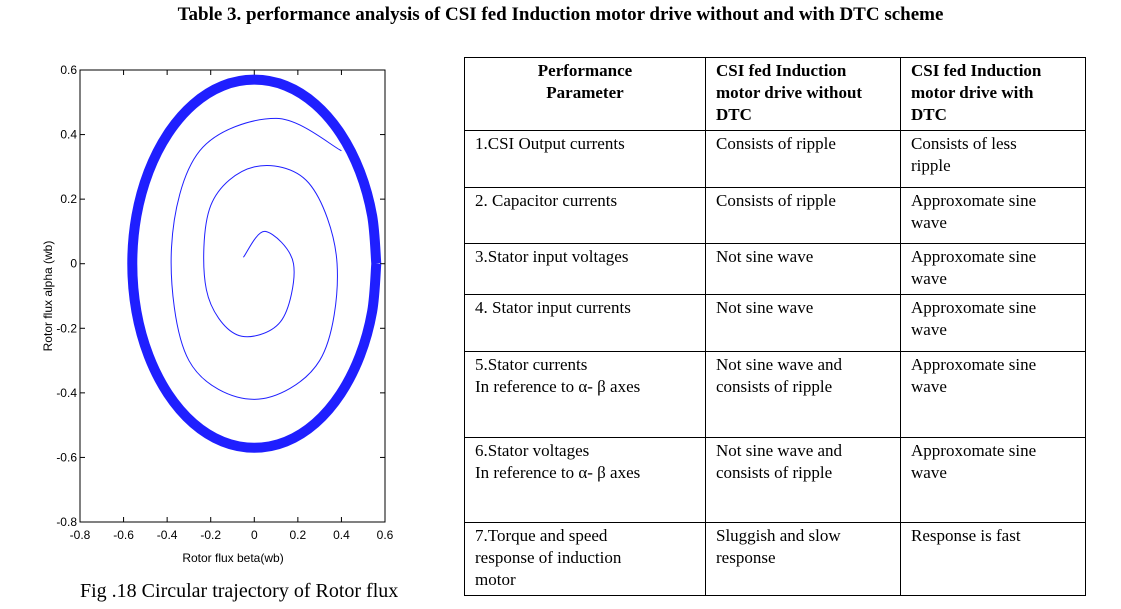  What do you see at coordinates (167, 535) in the screenshot?
I see `x-tick-label: -0.4` at bounding box center [167, 535].